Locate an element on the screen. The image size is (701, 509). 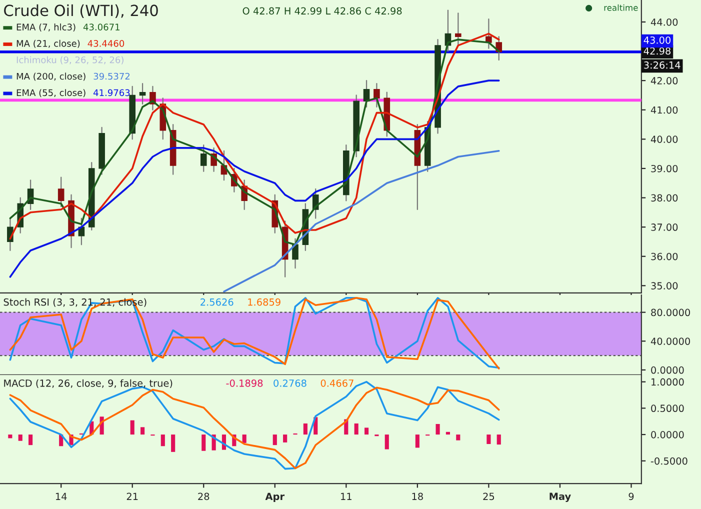
y-tick-label: 42.00 is located at coordinates (664, 80).